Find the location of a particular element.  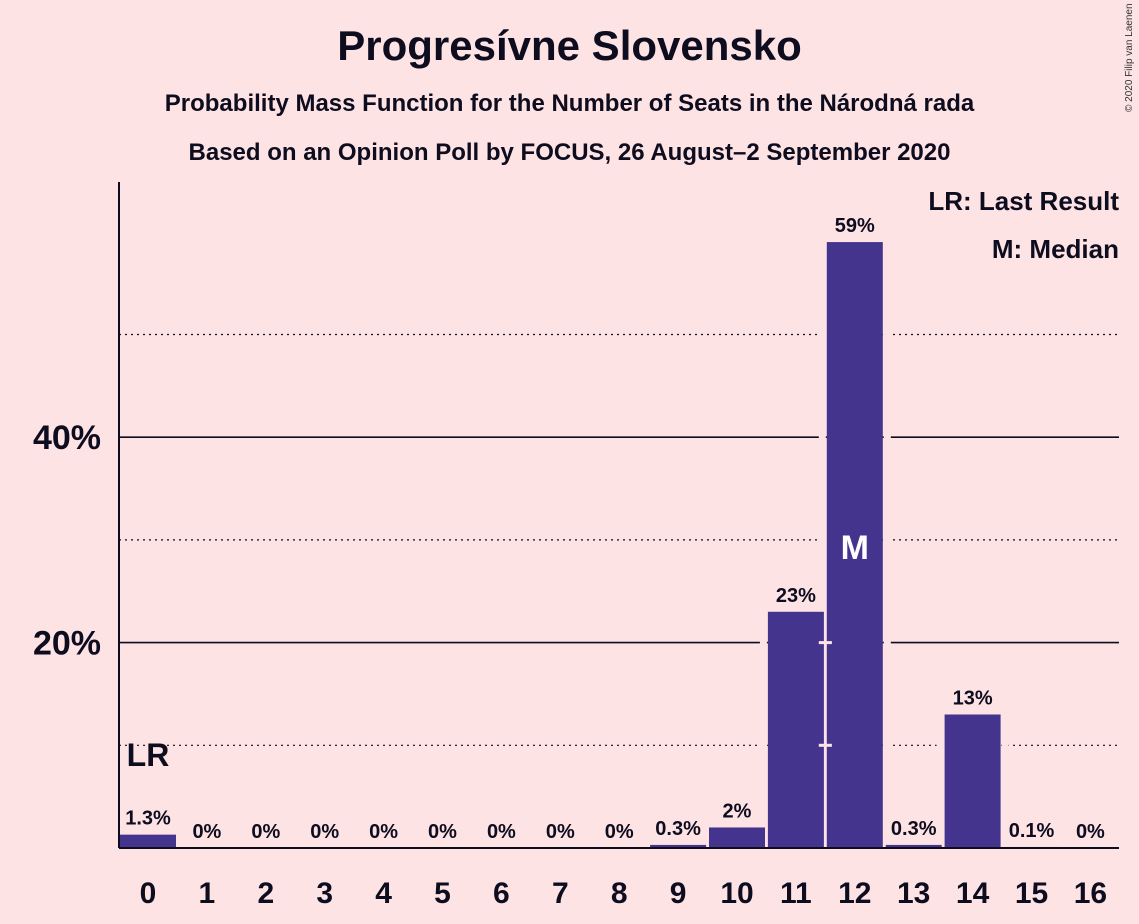

y-tick-label: 40% is located at coordinates (67, 438).